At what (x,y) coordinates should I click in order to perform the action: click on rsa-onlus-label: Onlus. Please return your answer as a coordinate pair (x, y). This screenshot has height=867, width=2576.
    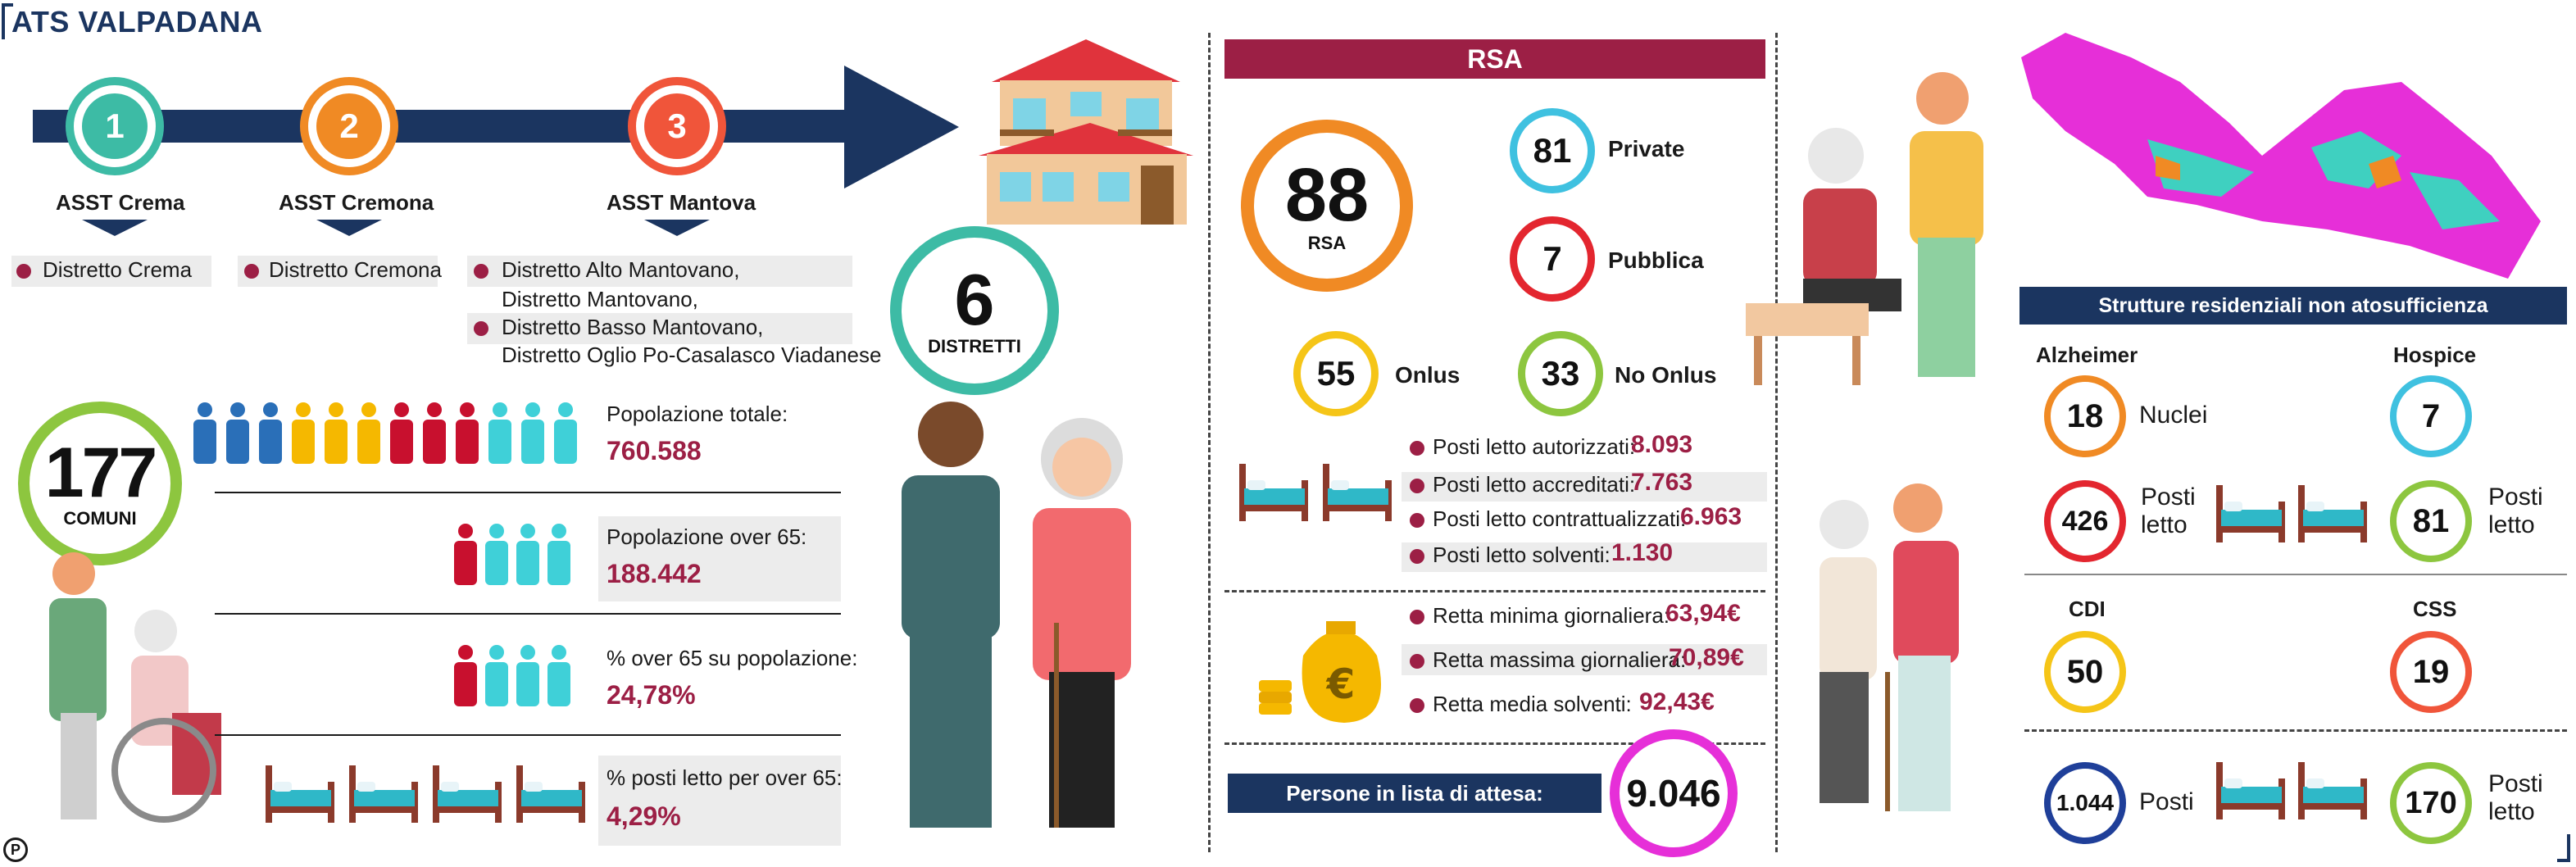
    Looking at the image, I should click on (1428, 375).